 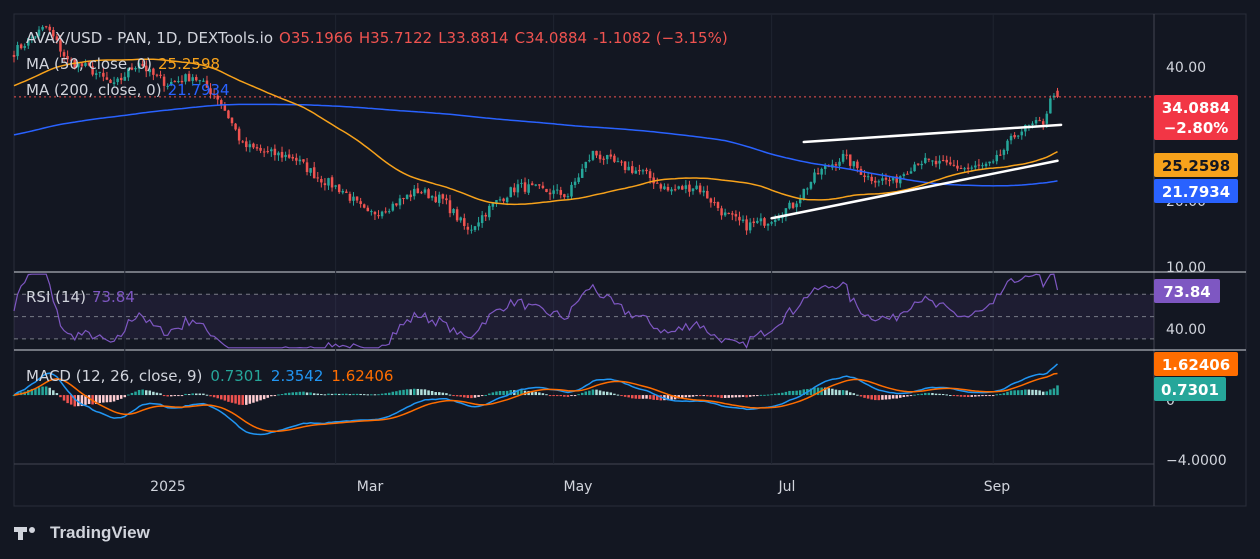 What do you see at coordinates (1196, 108) in the screenshot?
I see `price-badge-value: 34.0884` at bounding box center [1196, 108].